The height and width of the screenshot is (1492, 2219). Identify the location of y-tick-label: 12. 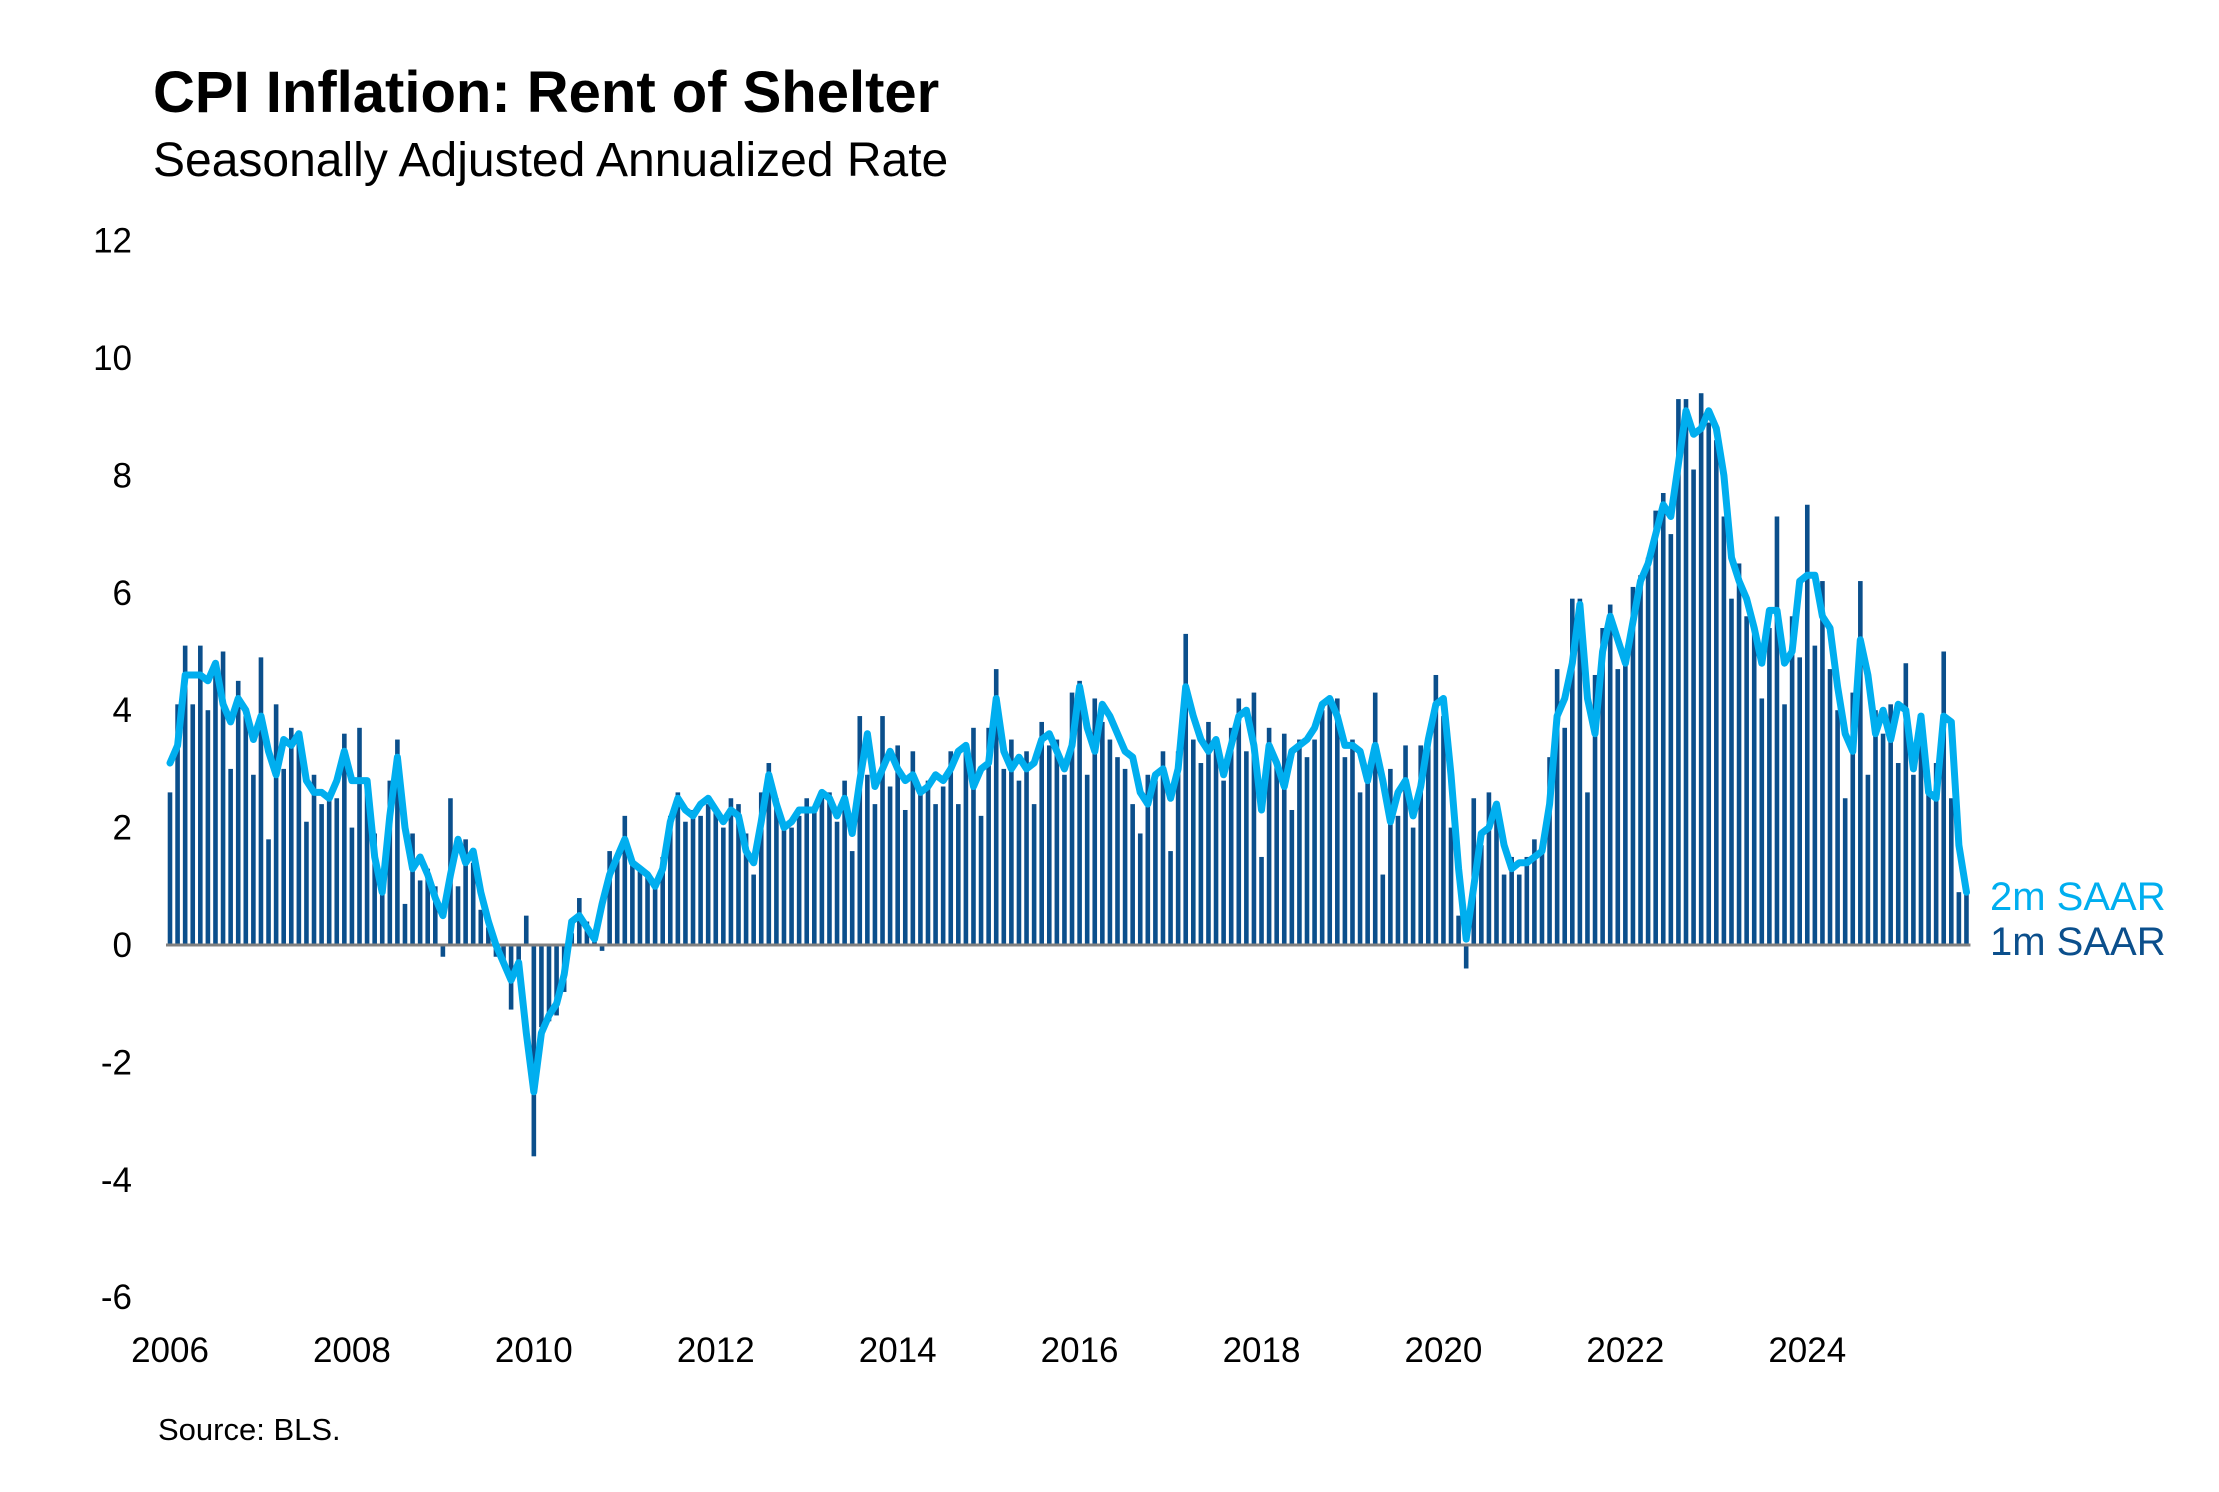
(112, 241).